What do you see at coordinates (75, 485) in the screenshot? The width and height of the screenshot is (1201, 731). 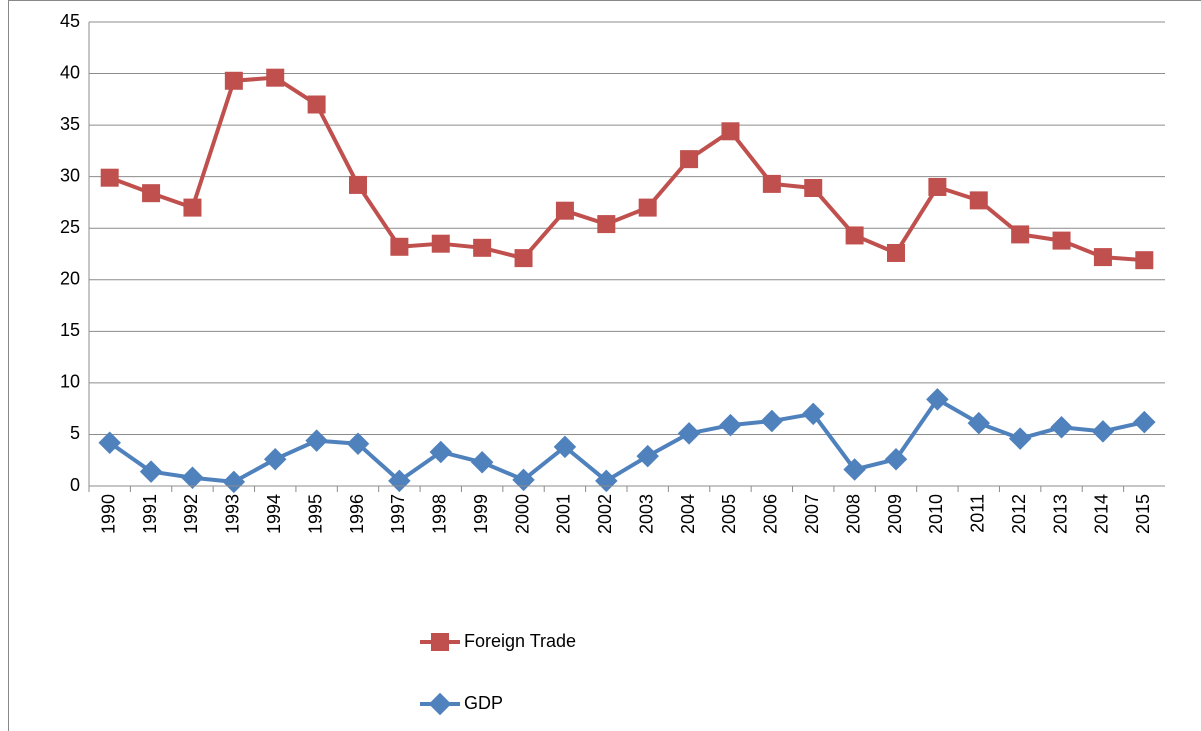 I see `y-tick-label: 0` at bounding box center [75, 485].